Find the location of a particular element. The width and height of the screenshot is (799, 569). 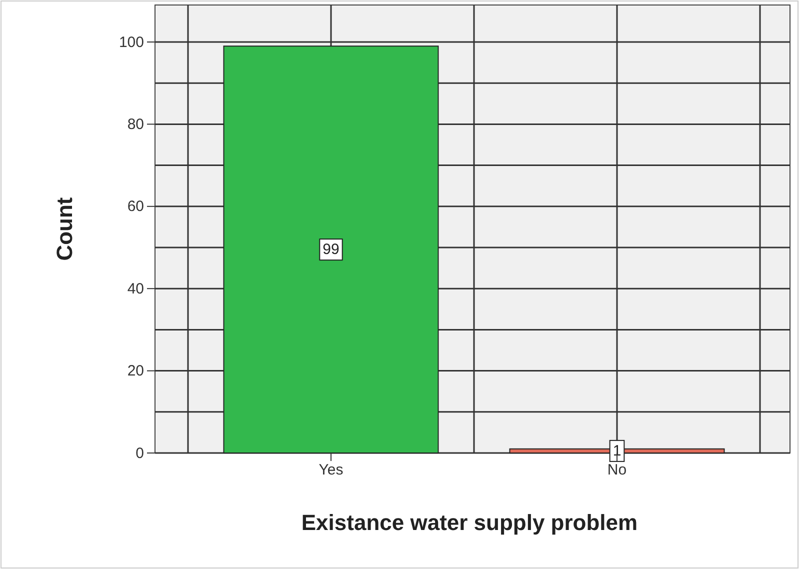

y-tick-label: 60 is located at coordinates (135, 207).